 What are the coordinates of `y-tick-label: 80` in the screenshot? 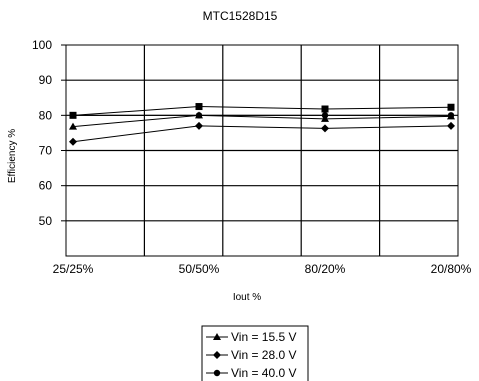 It's located at (46, 115).